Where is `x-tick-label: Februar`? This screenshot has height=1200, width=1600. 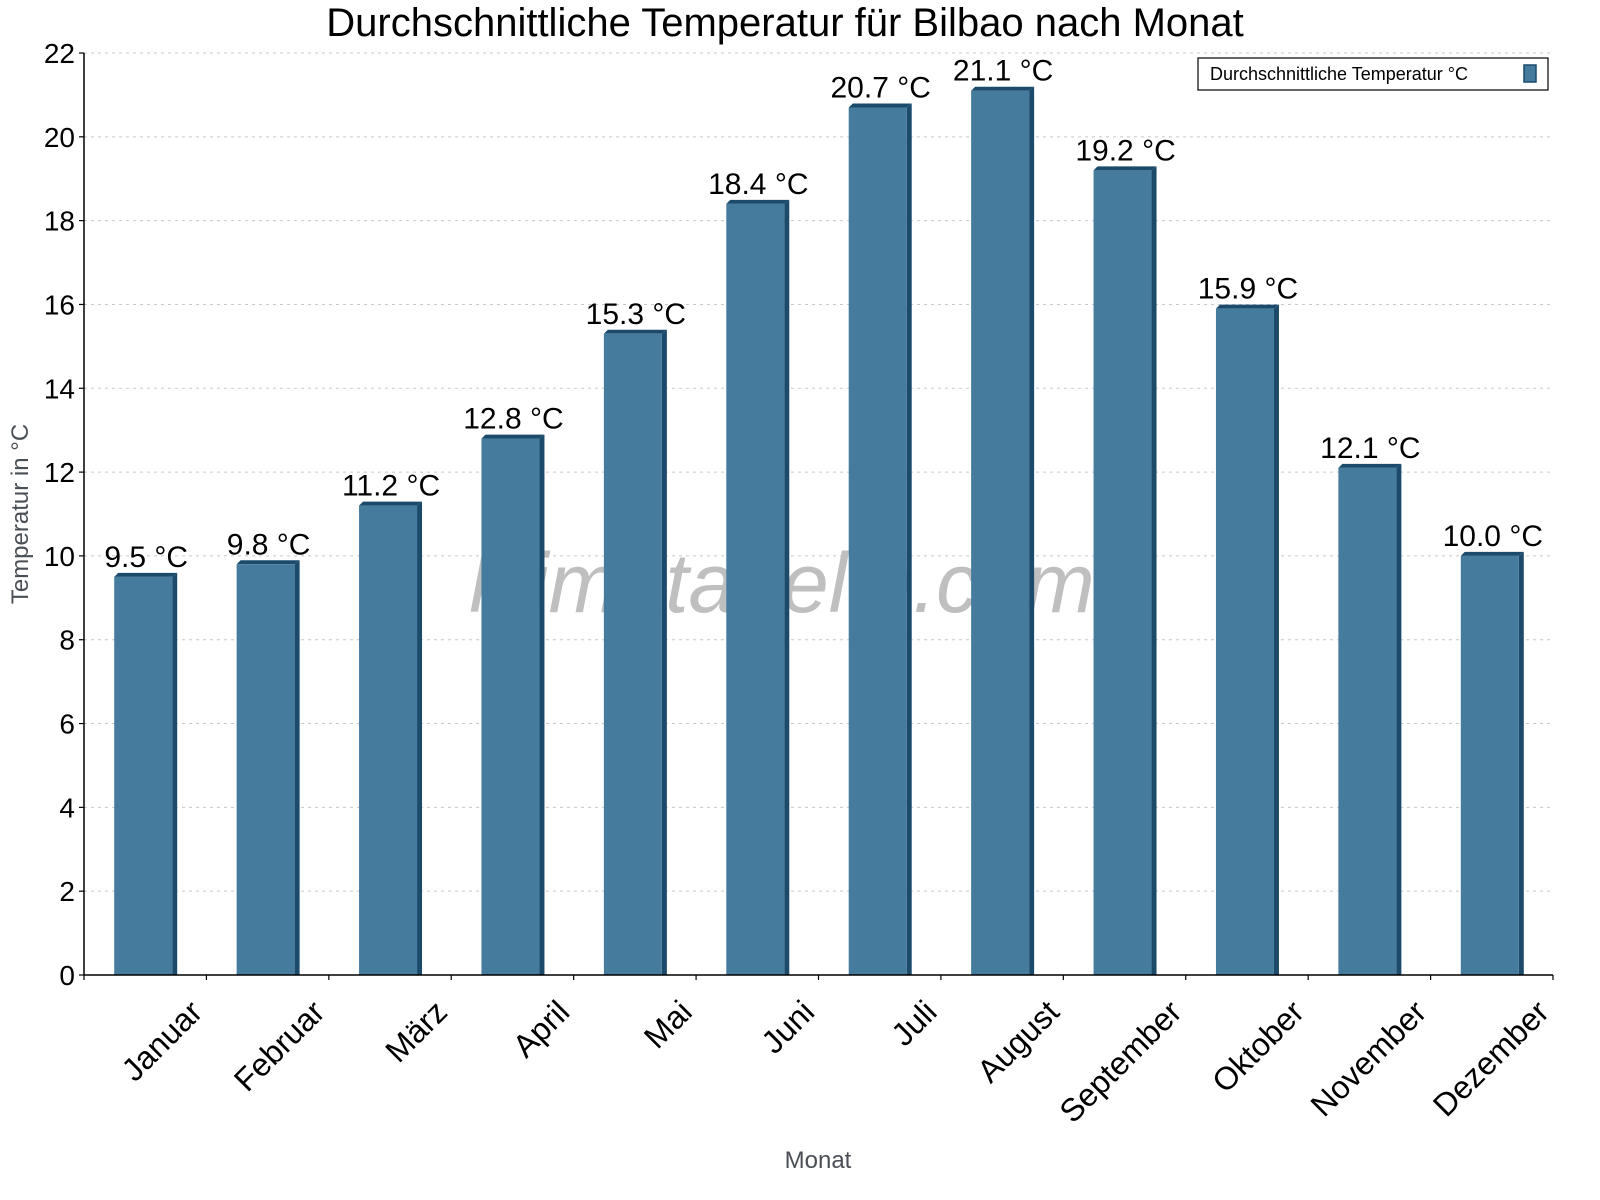 x-tick-label: Februar is located at coordinates (279, 1045).